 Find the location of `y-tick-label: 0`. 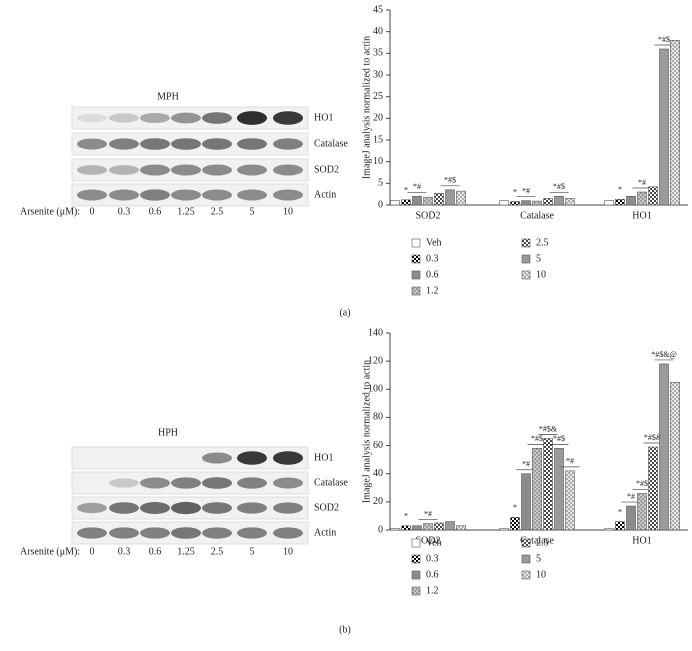

y-tick-label: 0 is located at coordinates (380, 204).